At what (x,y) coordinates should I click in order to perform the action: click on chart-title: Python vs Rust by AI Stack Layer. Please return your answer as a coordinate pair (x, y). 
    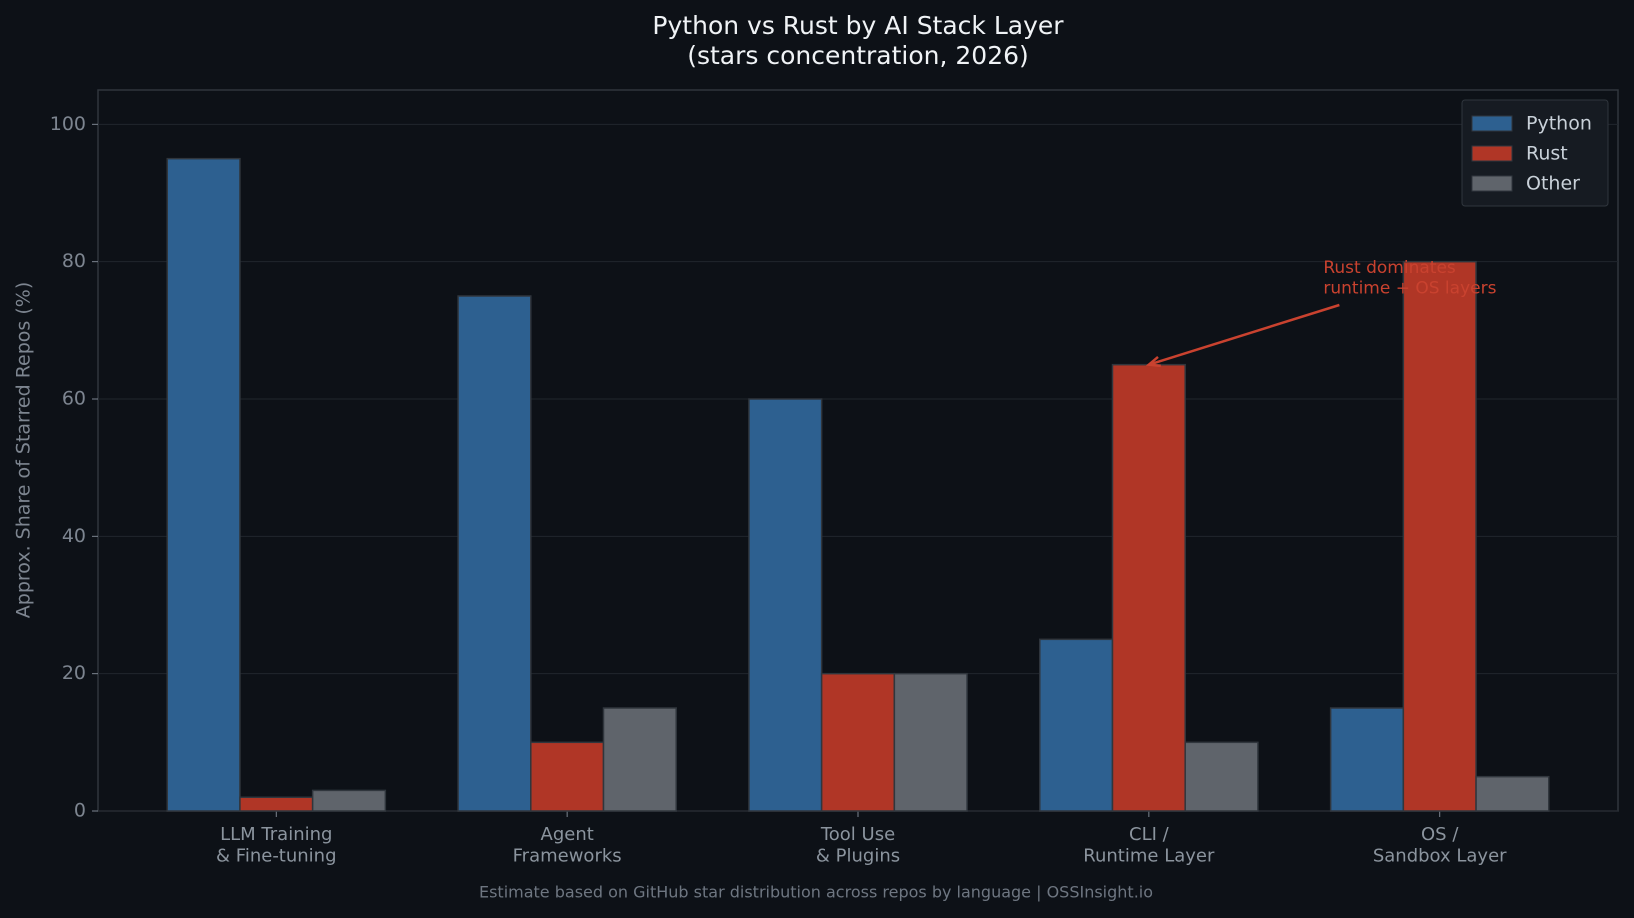
    Looking at the image, I should click on (858, 25).